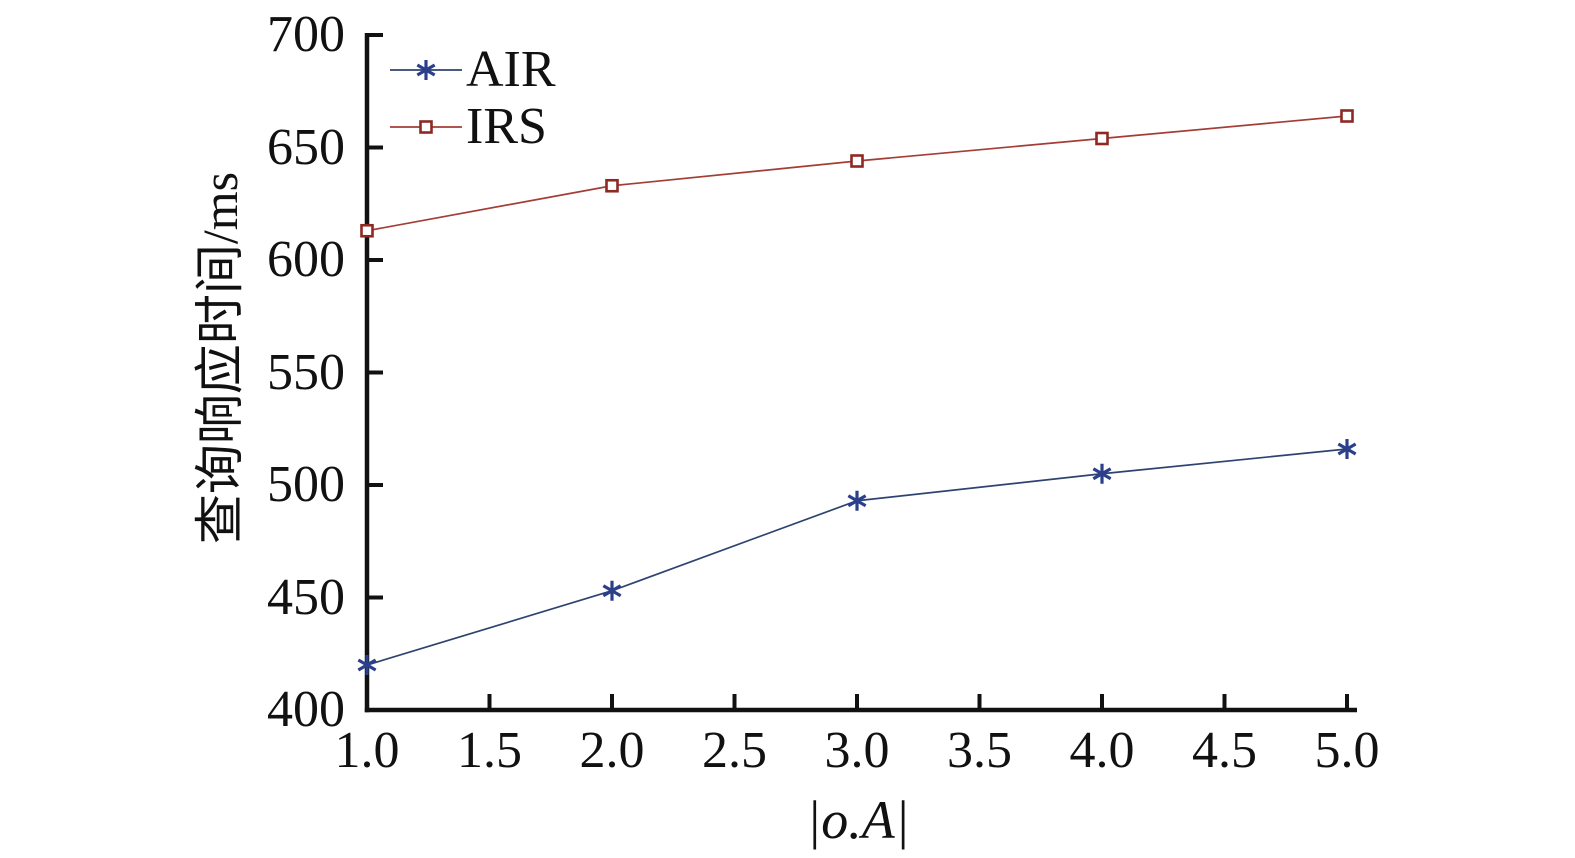 The image size is (1575, 858). I want to click on y-tick-label: 500, so click(306, 484).